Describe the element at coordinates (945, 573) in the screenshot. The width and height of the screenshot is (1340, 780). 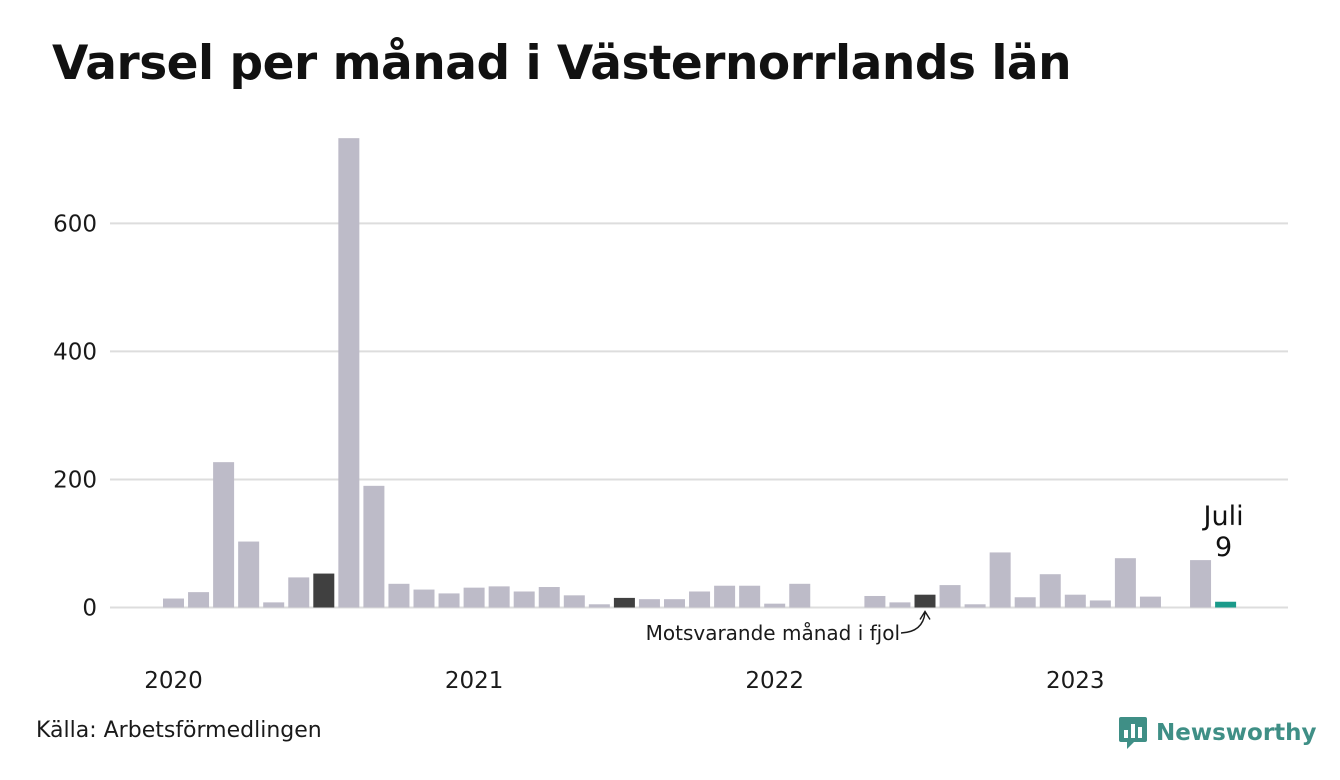
I see `annotations: Motsvarande månad i fjol Juli 9` at that location.